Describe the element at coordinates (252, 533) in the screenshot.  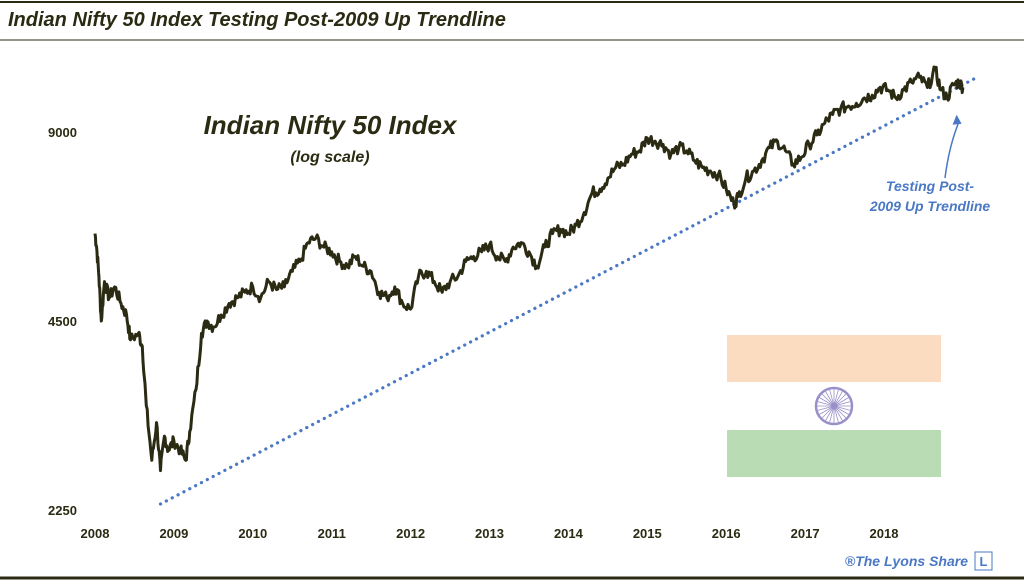
I see `x-tick-label: 2010` at that location.